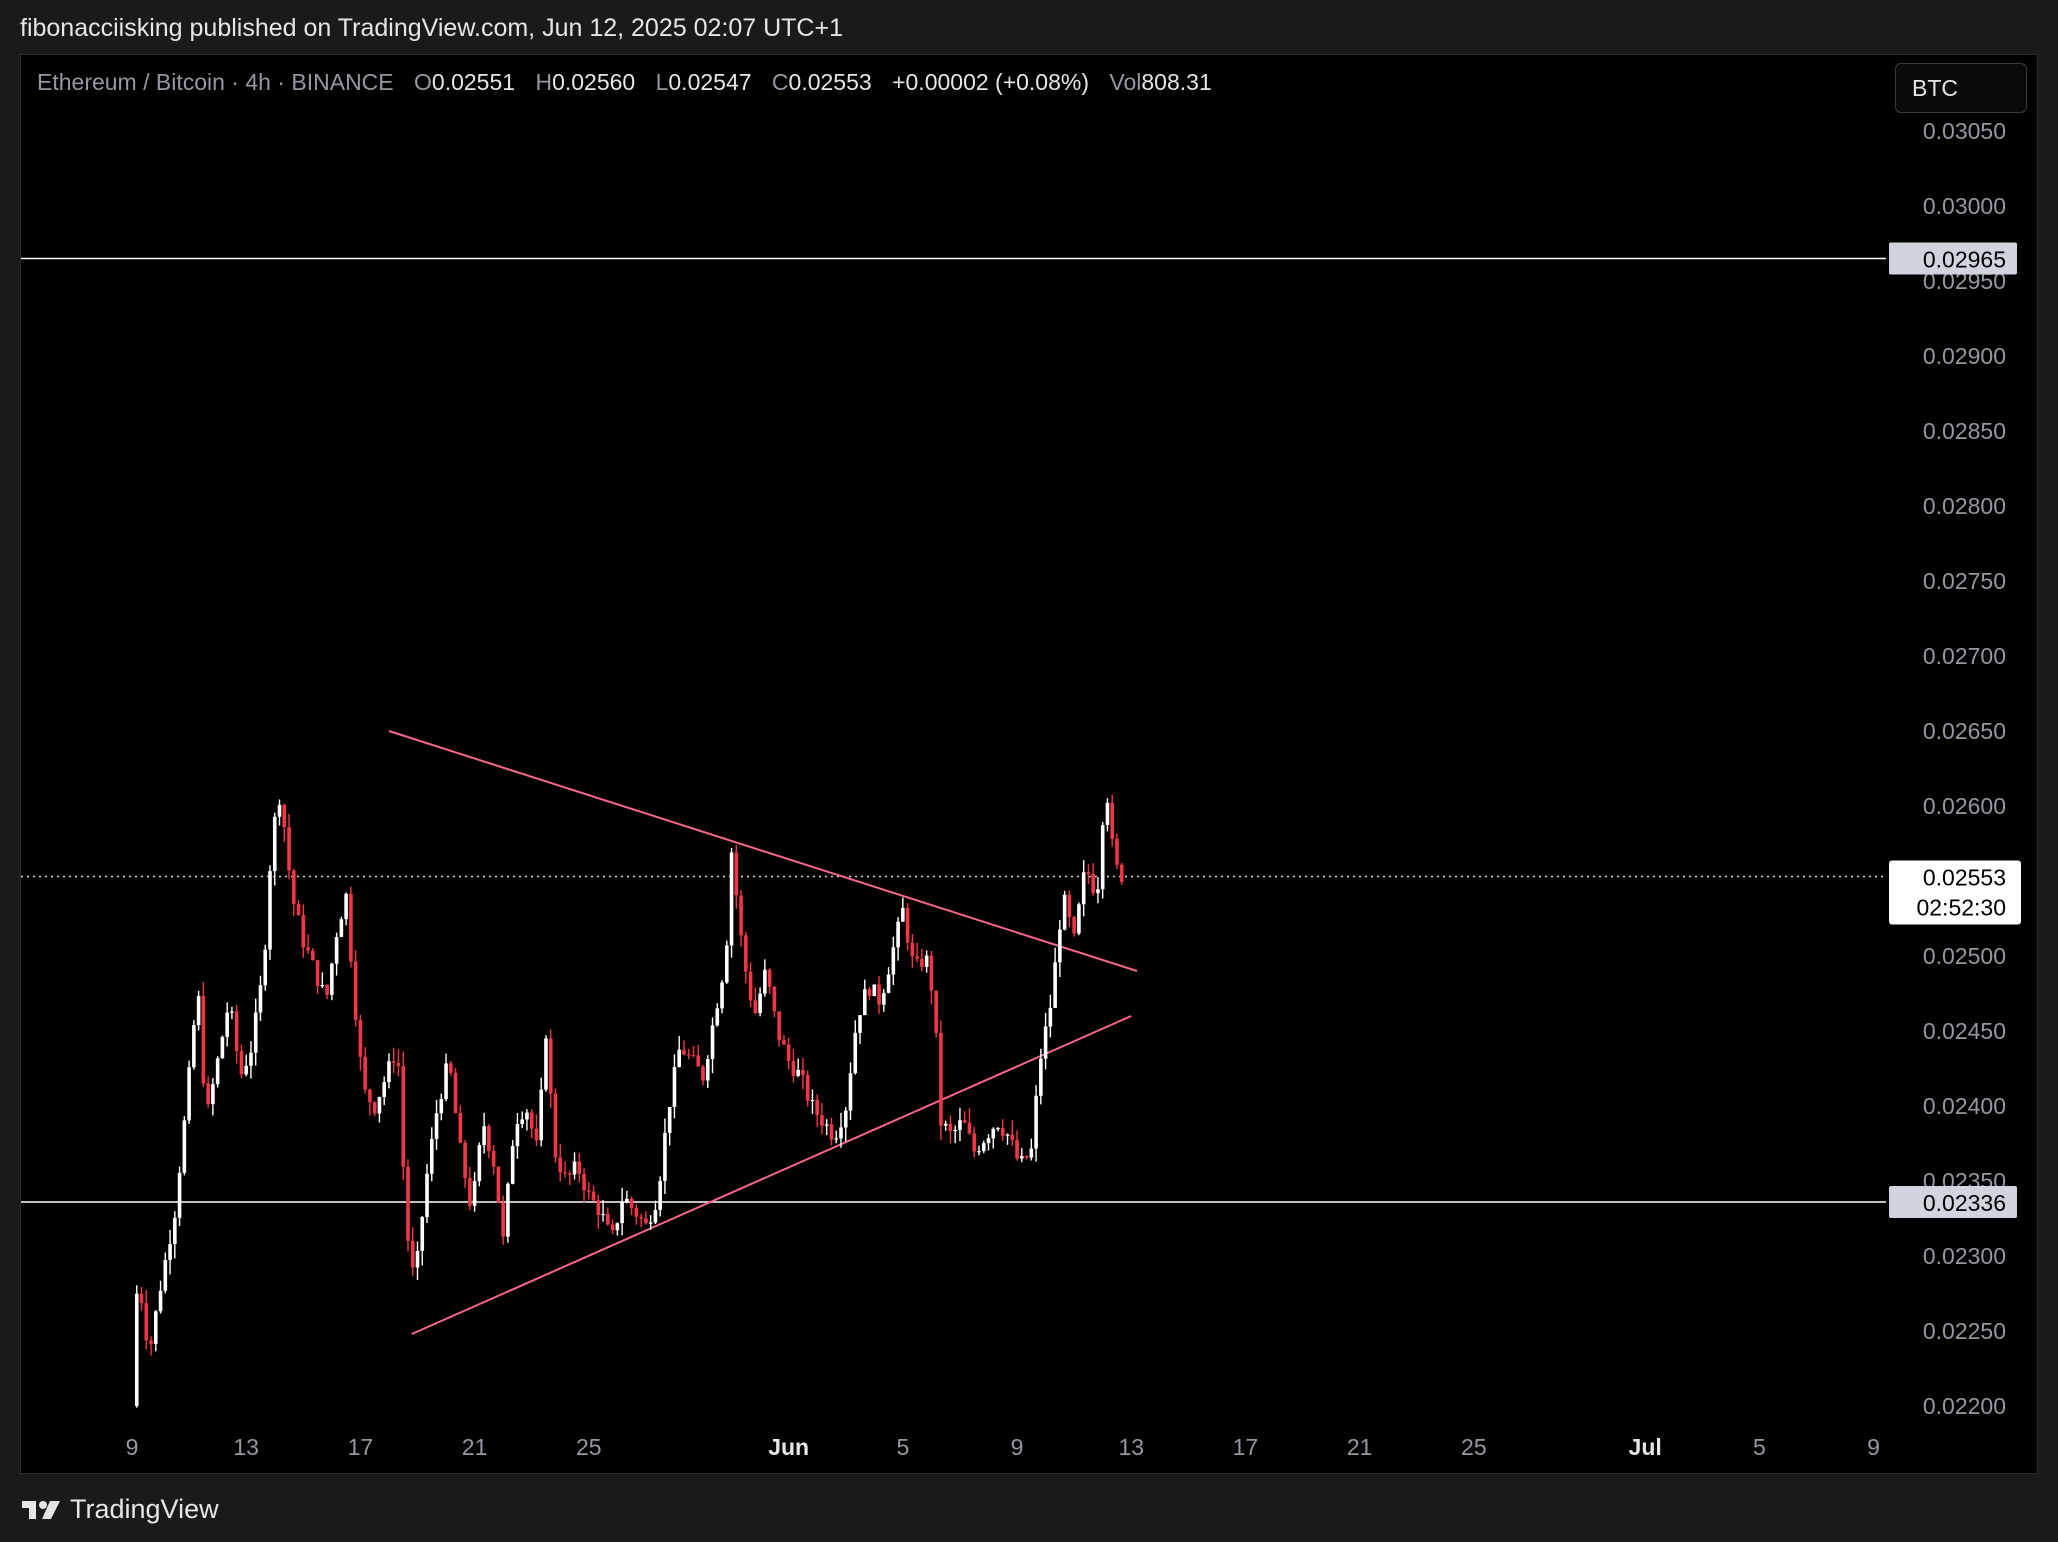 This screenshot has width=2058, height=1542. I want to click on candle-countdown-label: 02:52:30, so click(1961, 908).